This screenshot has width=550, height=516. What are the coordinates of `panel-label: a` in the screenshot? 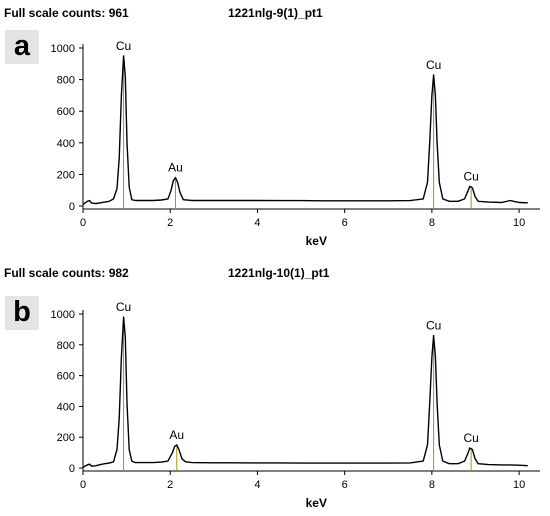 It's located at (22, 47).